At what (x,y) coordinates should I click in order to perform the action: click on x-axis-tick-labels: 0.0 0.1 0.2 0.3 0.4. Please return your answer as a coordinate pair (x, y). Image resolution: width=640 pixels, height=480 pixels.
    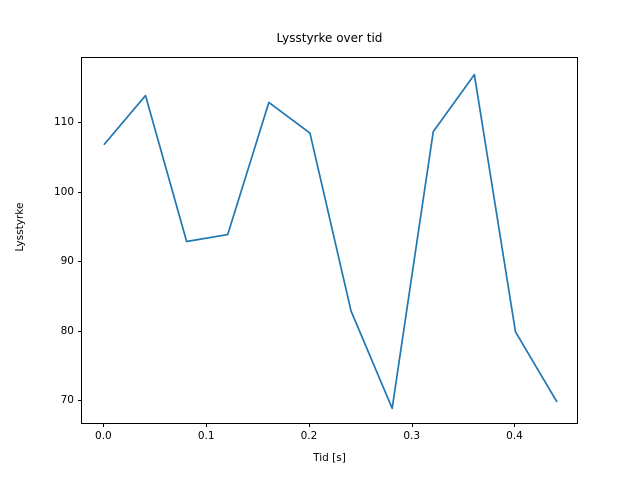
    Looking at the image, I should click on (329, 434).